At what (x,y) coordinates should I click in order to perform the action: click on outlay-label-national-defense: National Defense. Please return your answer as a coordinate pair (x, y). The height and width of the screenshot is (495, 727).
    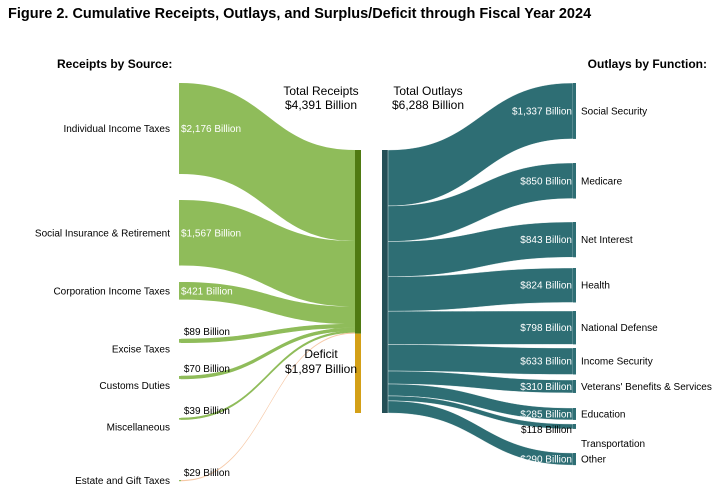
    Looking at the image, I should click on (619, 328).